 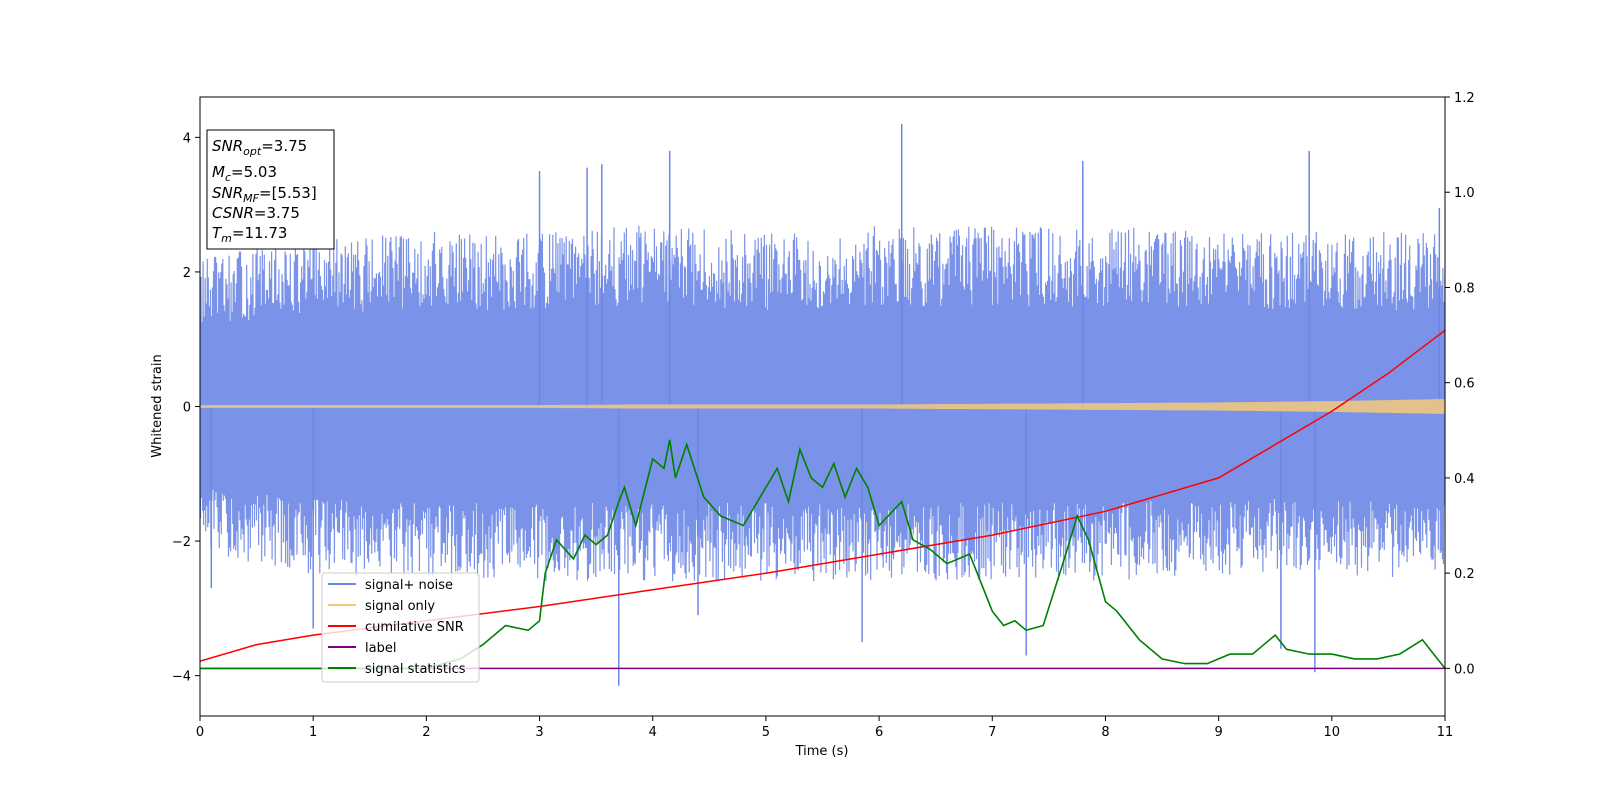 What do you see at coordinates (264, 194) in the screenshot?
I see `stat-snr-mf: SNRMF=[5.53]` at bounding box center [264, 194].